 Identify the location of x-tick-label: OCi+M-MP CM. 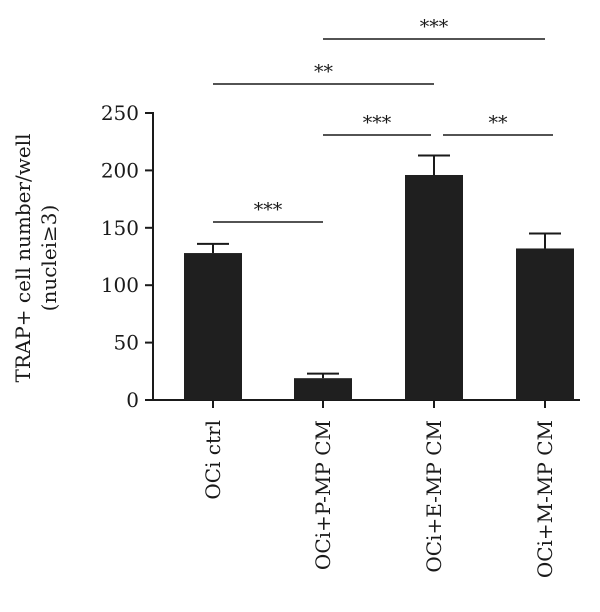
(545, 499).